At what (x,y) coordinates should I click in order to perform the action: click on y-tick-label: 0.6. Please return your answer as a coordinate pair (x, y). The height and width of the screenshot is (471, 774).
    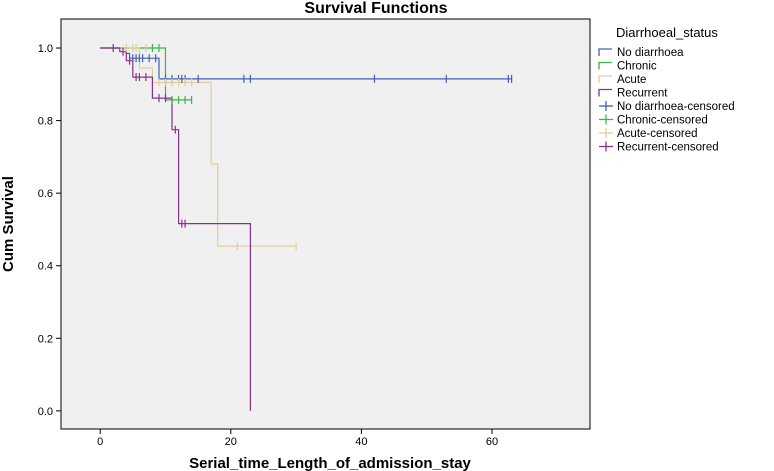
    Looking at the image, I should click on (45, 194).